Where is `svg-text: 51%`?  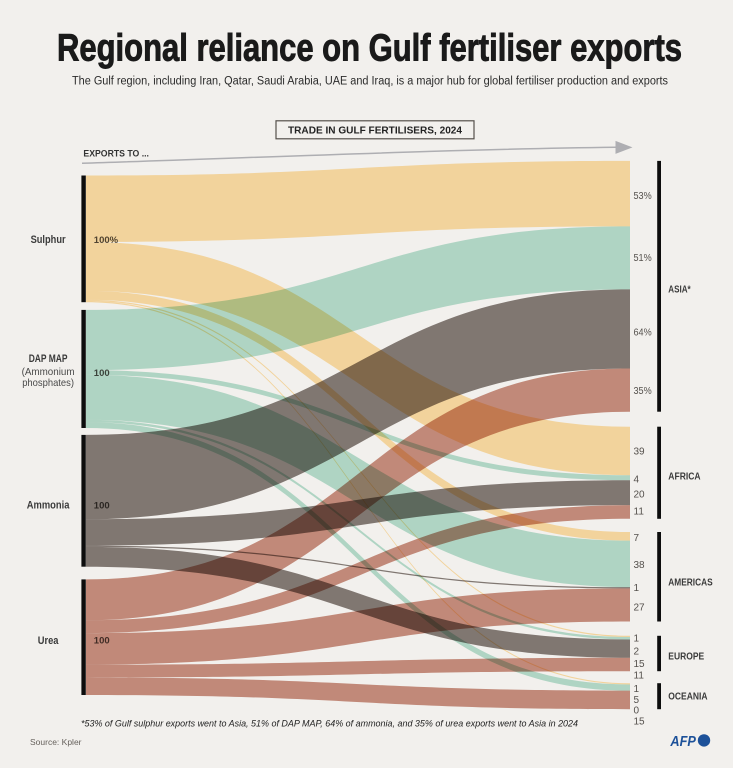 svg-text: 51% is located at coordinates (643, 258).